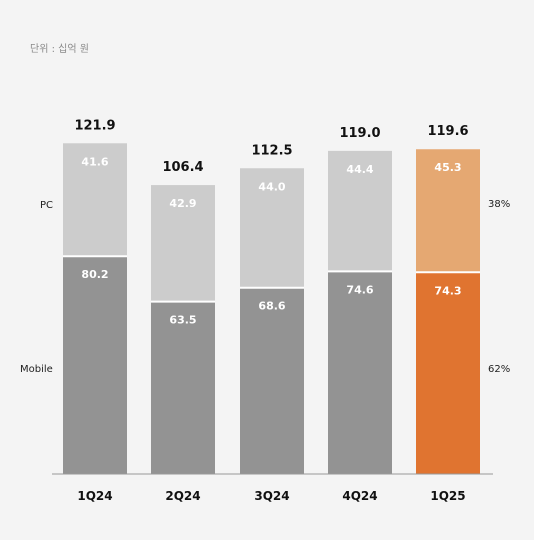  Describe the element at coordinates (447, 167) in the screenshot. I see `pc-value-label: 45.3` at that location.